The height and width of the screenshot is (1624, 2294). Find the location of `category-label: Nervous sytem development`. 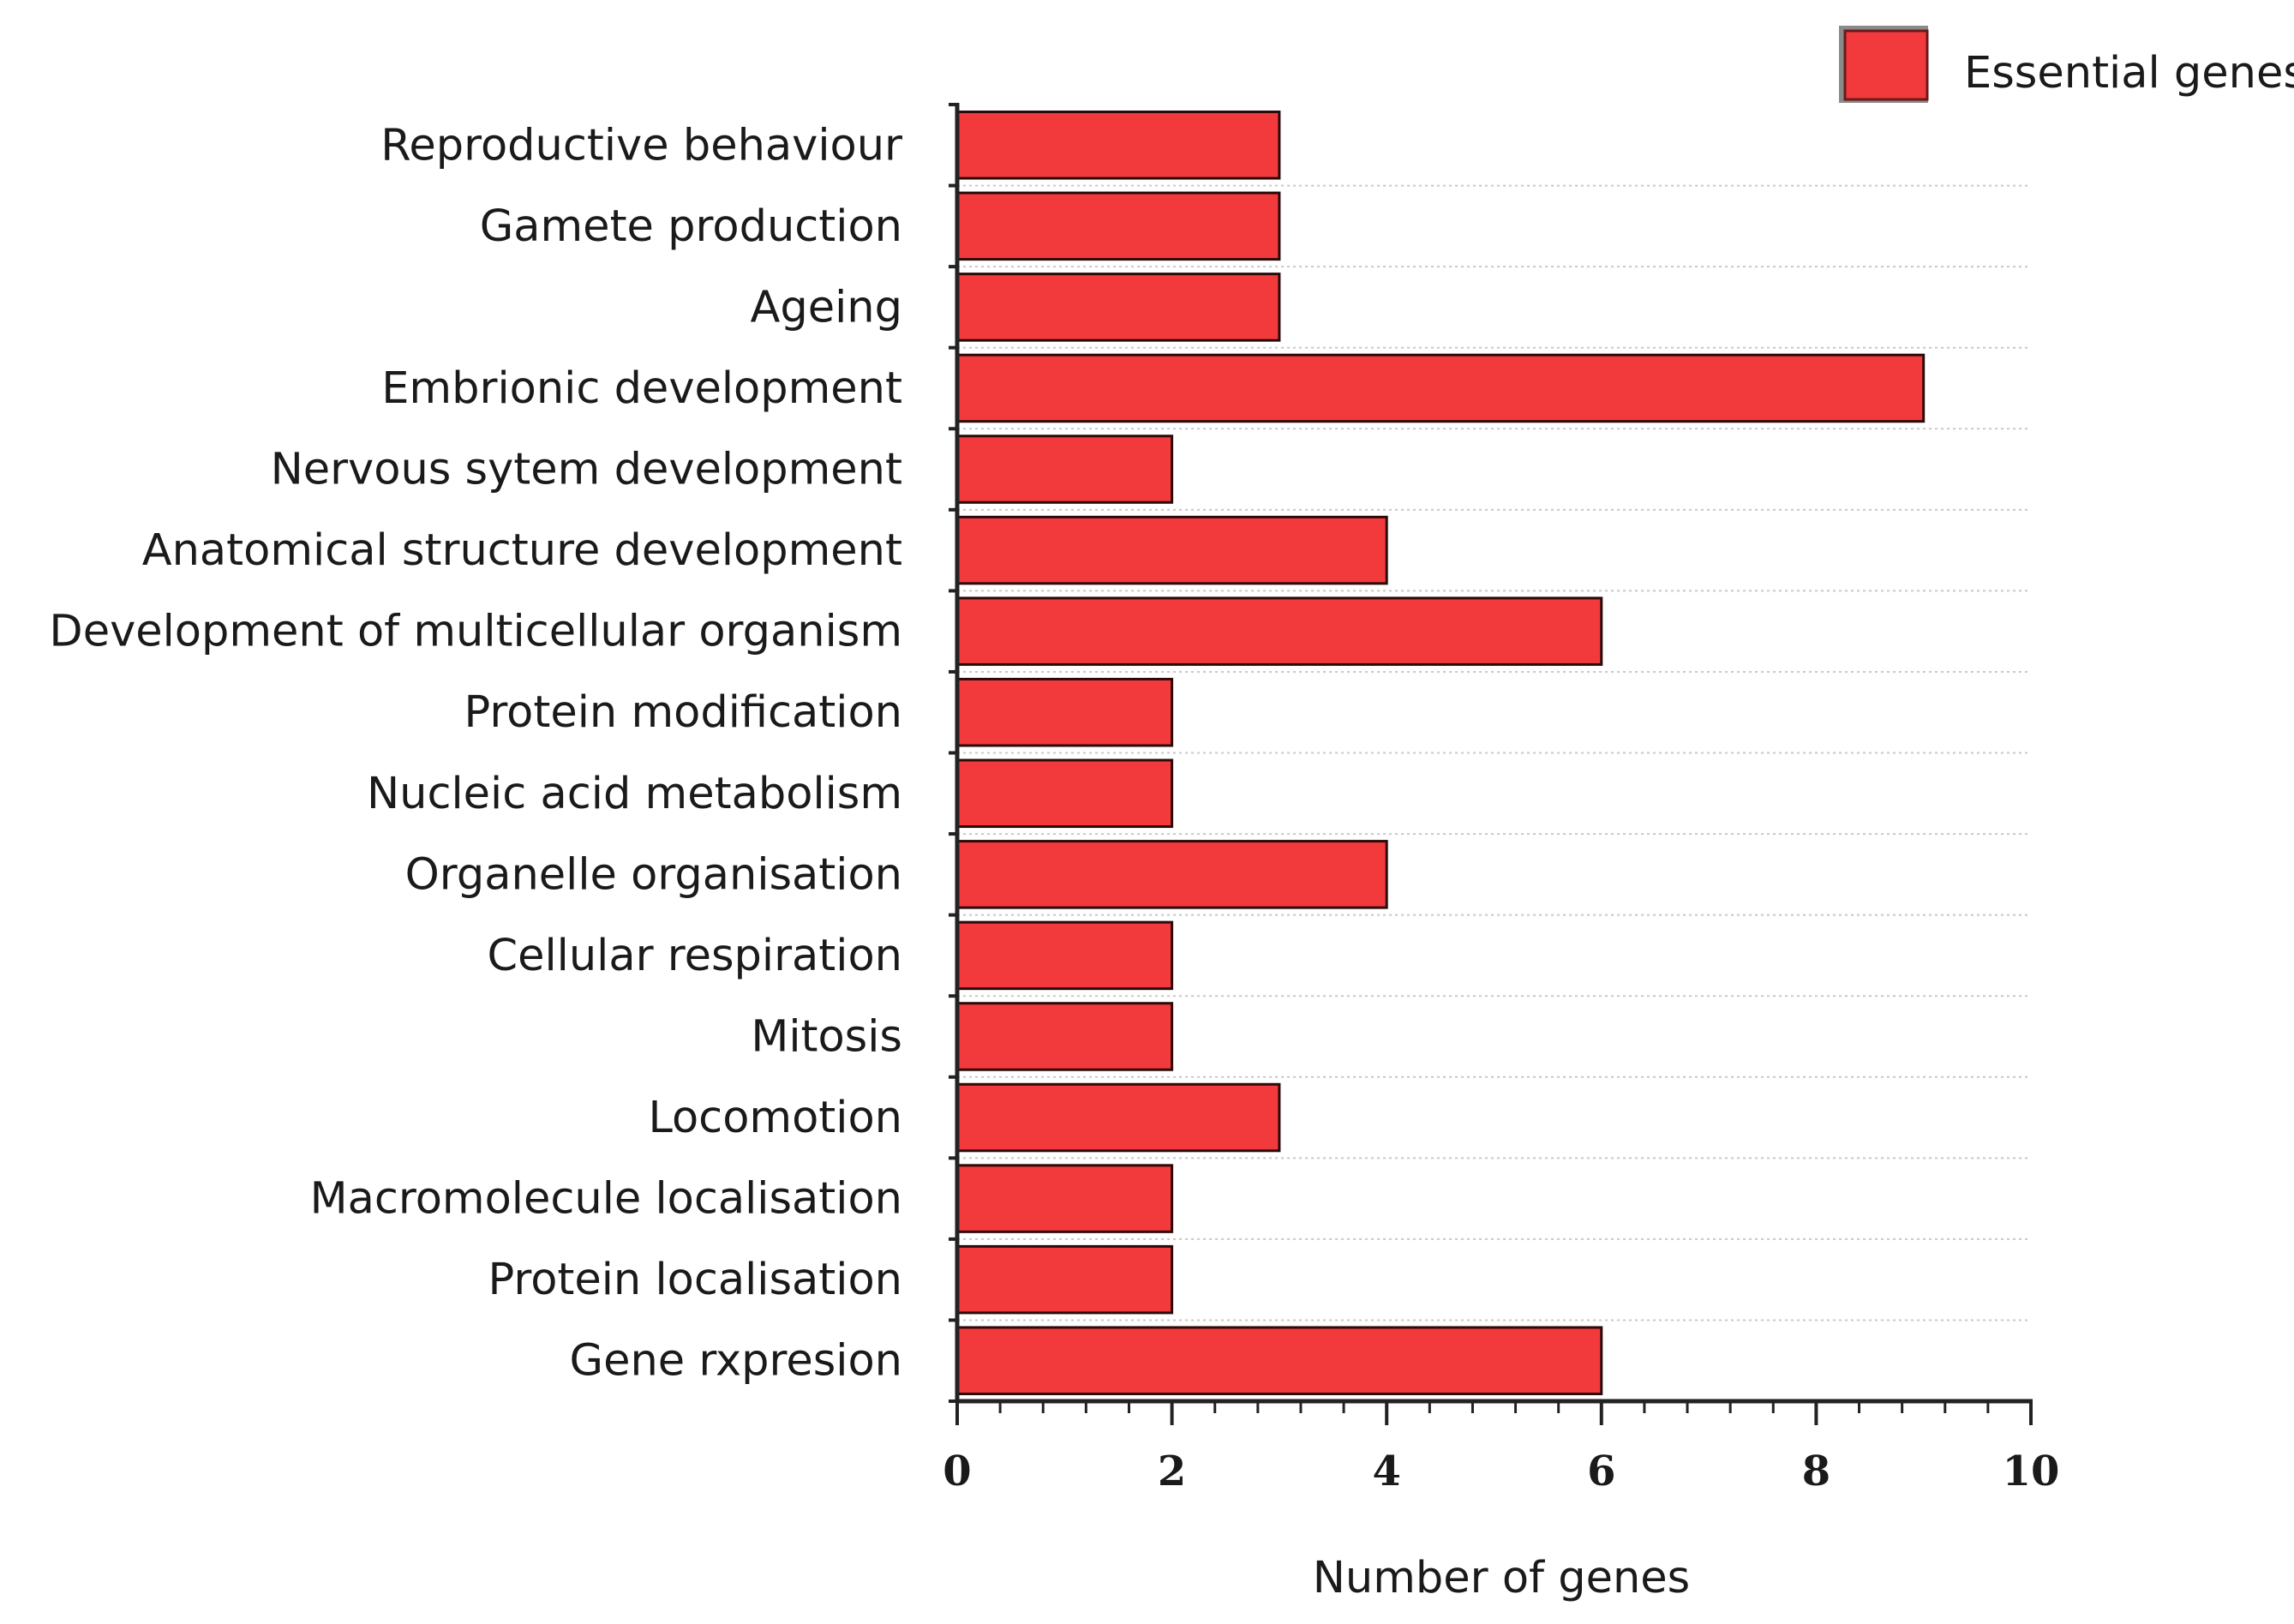

category-label: Nervous sytem development is located at coordinates (586, 470).